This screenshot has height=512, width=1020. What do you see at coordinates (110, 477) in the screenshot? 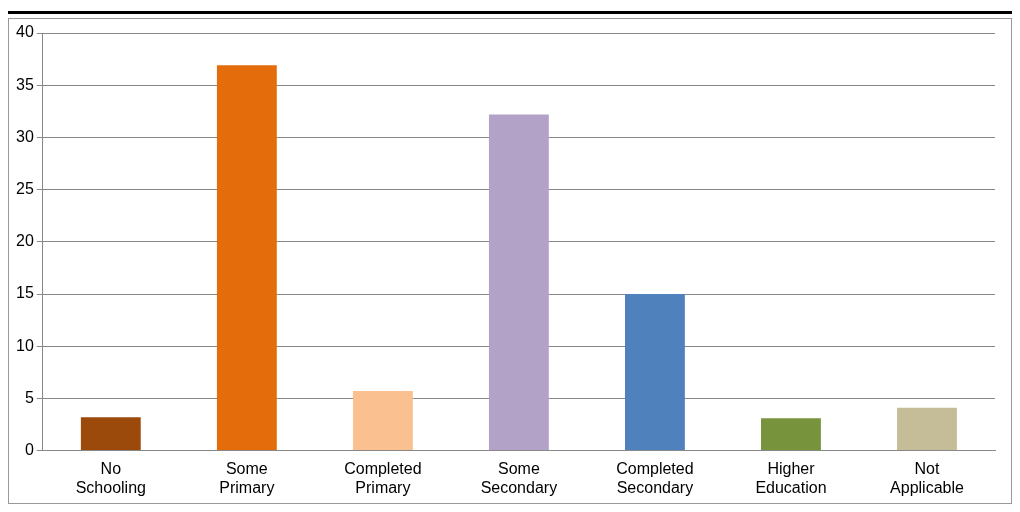
I see `x-tick-label: No Schooling` at bounding box center [110, 477].